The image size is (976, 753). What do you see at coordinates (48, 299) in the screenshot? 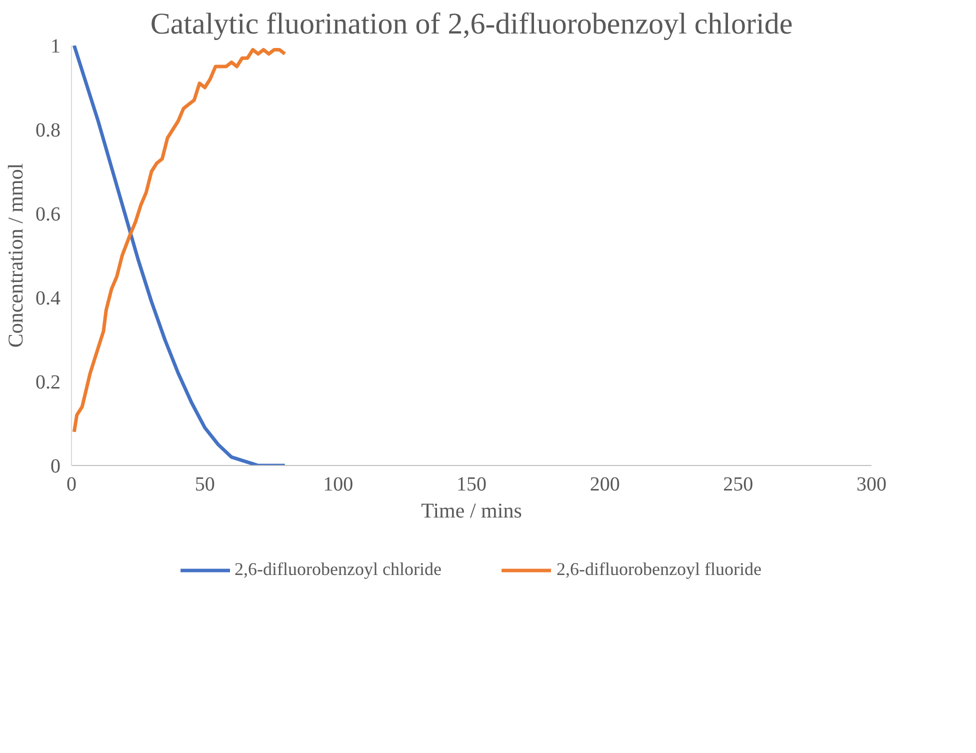
I see `y-tick-label: 0.4` at bounding box center [48, 299].